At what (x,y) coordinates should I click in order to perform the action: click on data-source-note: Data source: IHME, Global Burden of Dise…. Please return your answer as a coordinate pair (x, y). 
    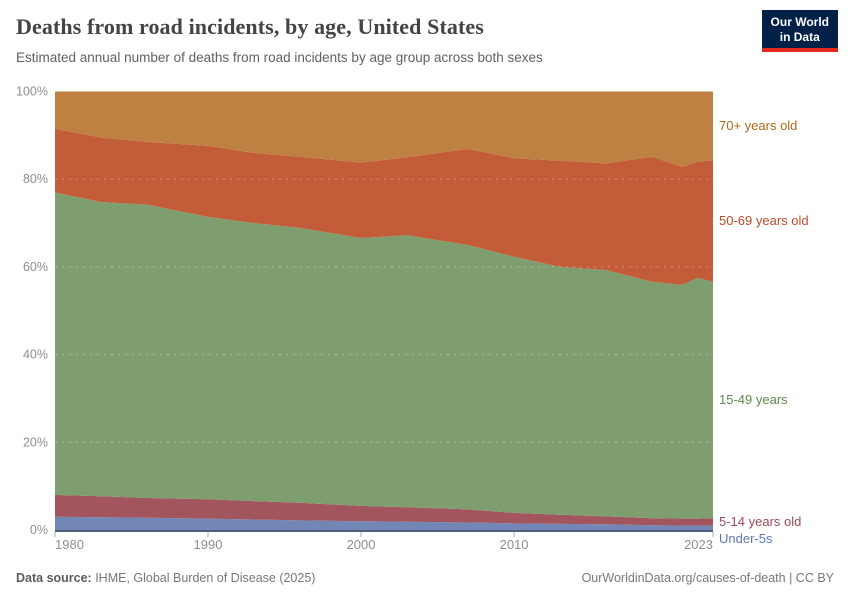
    Looking at the image, I should click on (165, 578).